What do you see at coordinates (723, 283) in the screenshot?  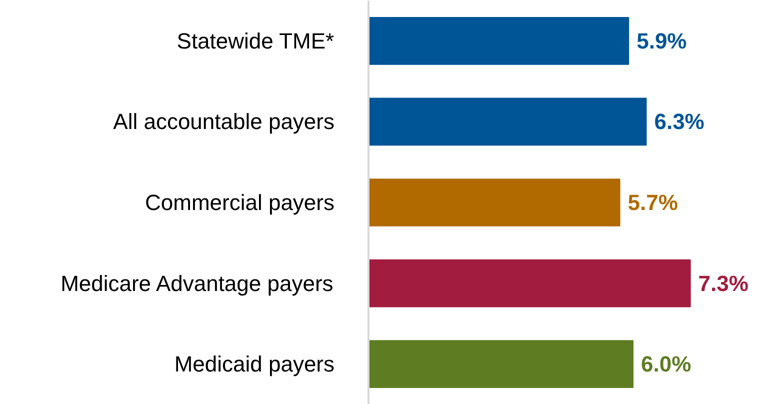 I see `data-label: 7.3%` at bounding box center [723, 283].